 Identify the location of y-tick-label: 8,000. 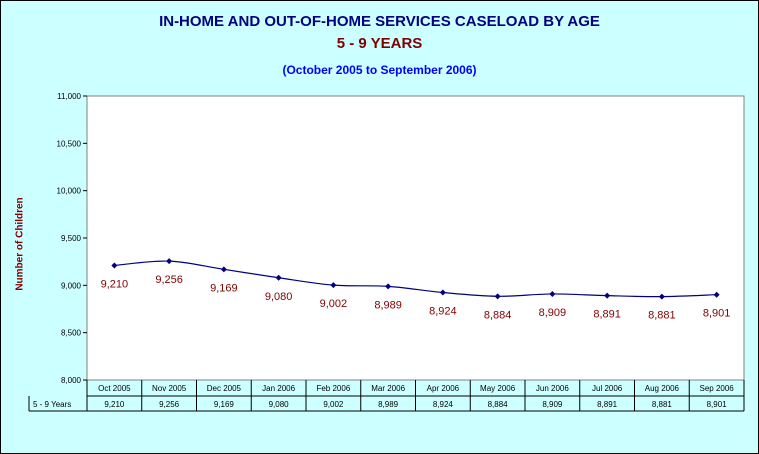
(71, 380).